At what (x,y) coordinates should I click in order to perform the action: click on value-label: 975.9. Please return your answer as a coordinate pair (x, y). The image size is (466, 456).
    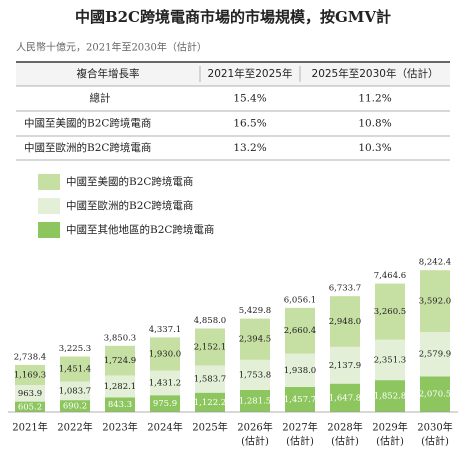
    Looking at the image, I should click on (165, 404).